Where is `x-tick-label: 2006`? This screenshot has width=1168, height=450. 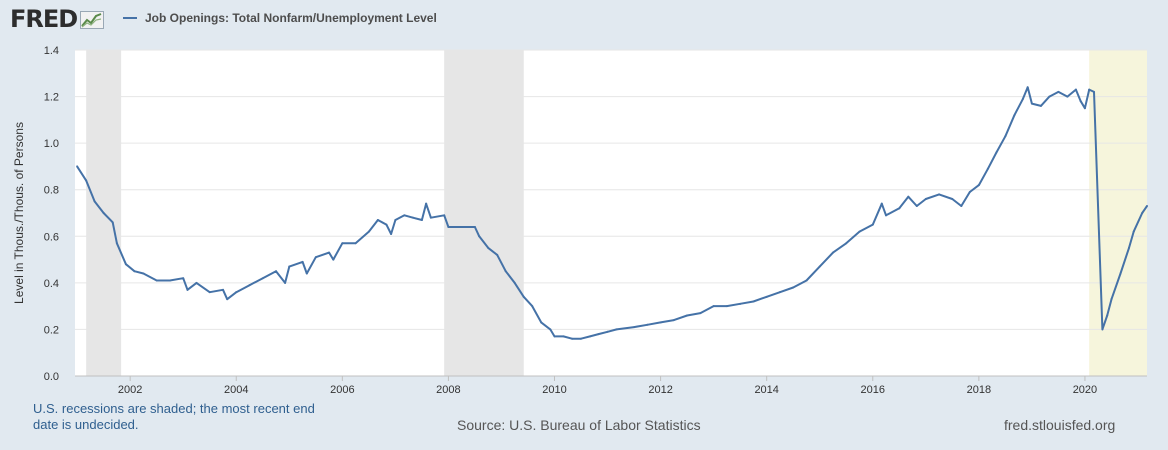
x-tick-label: 2006 is located at coordinates (342, 390).